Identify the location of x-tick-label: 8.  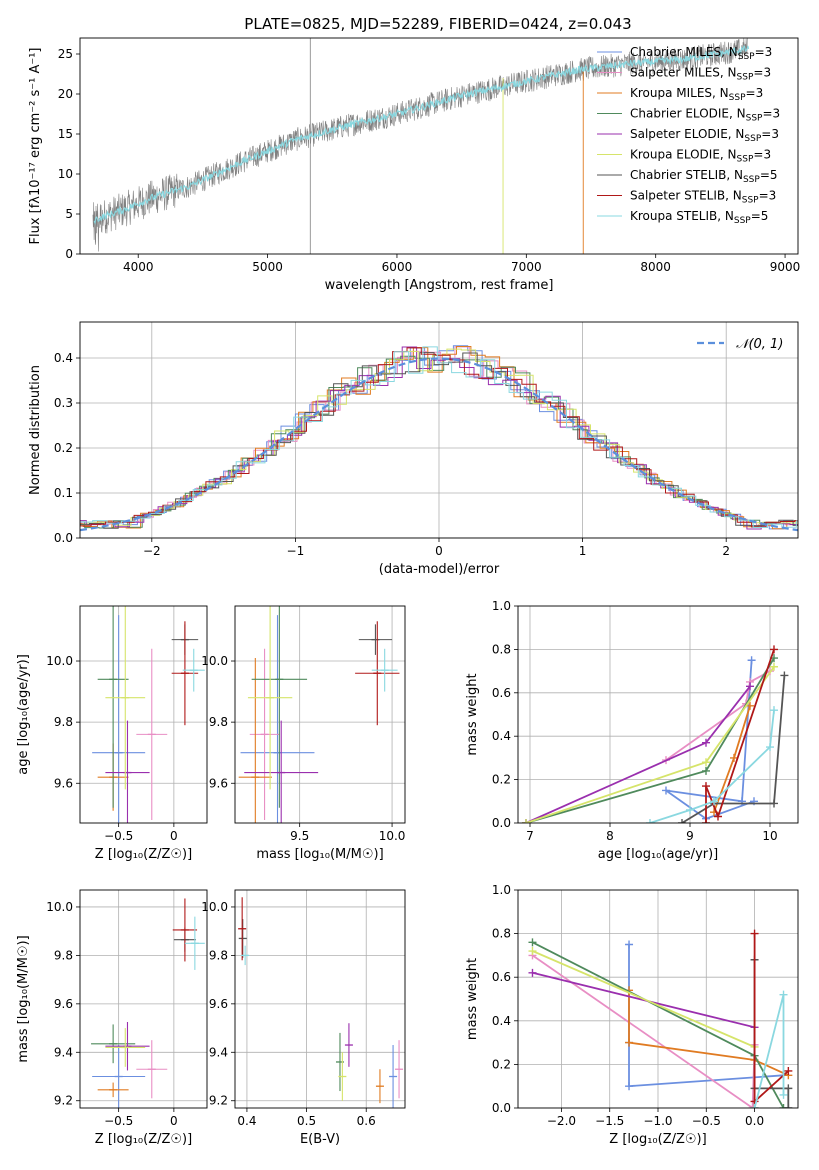
(610, 836).